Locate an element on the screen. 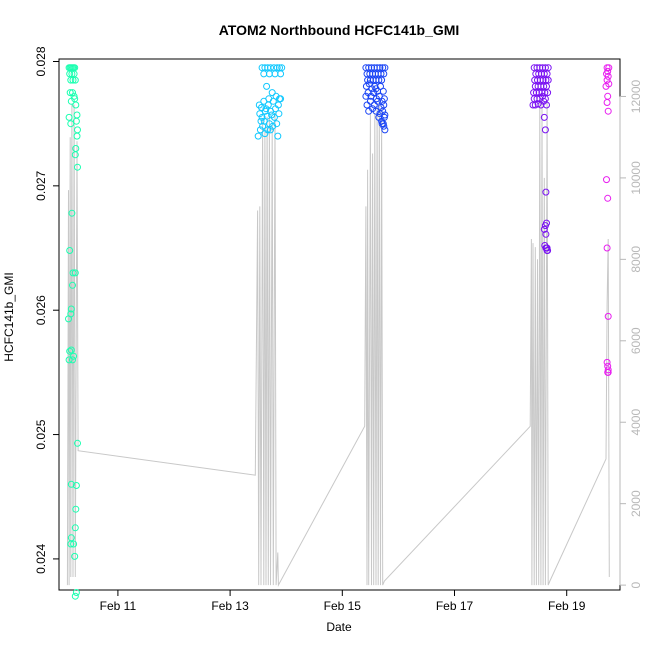 Image resolution: width=650 pixels, height=650 pixels. x-tick-label: Feb 11 is located at coordinates (118, 606).